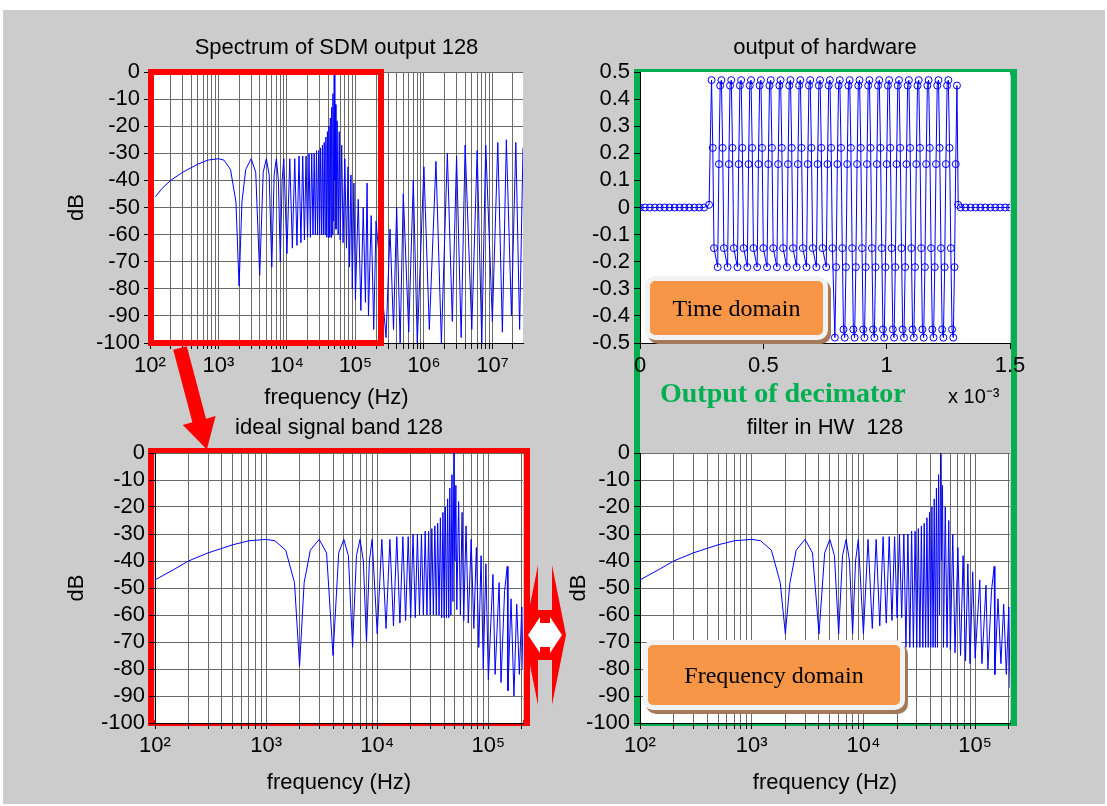 Image resolution: width=1107 pixels, height=806 pixels. Describe the element at coordinates (611, 342) in the screenshot. I see `y-tick-label: -0.5` at that location.